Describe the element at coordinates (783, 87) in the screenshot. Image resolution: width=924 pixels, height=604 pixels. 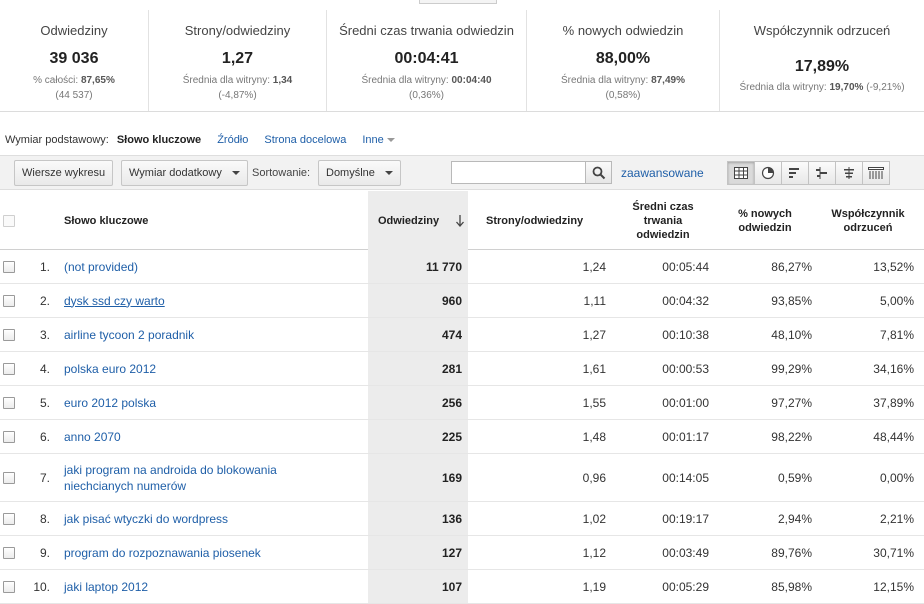
I see `metric-sub-label: Średnia dla witryny:` at that location.